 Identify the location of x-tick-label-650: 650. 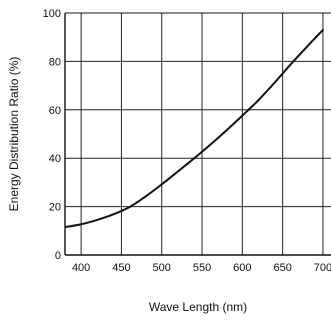
(282, 268).